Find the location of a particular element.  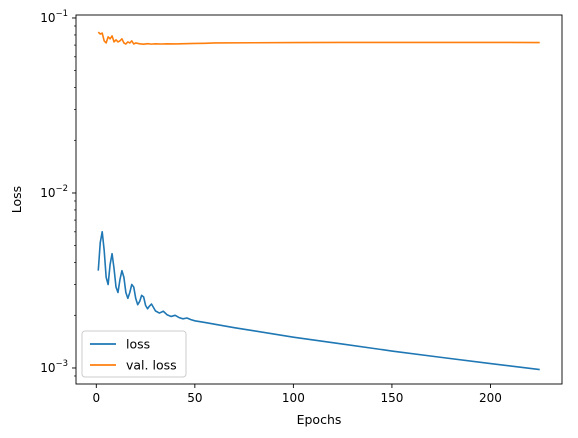

x-tick-label: 150 is located at coordinates (391, 398).